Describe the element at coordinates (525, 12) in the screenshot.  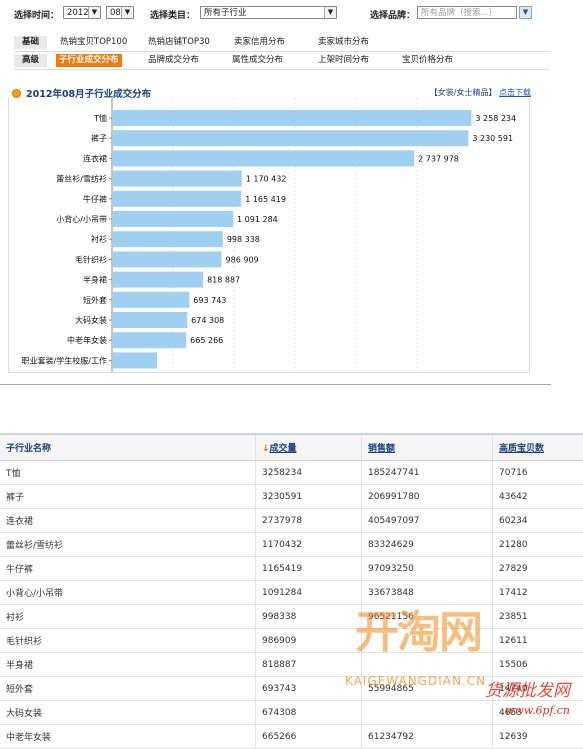
I see `brand-dropdown-button: ▼` at that location.